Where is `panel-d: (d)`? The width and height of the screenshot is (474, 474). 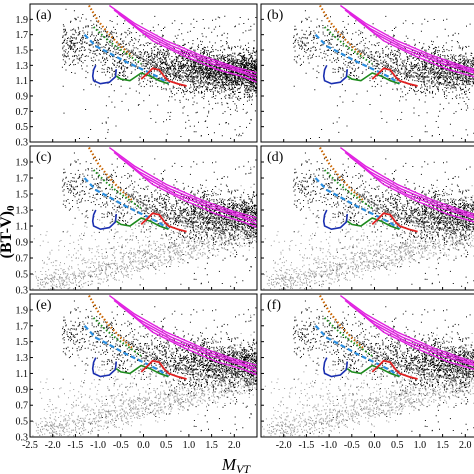
panel-d: (d) is located at coordinates (367, 218).